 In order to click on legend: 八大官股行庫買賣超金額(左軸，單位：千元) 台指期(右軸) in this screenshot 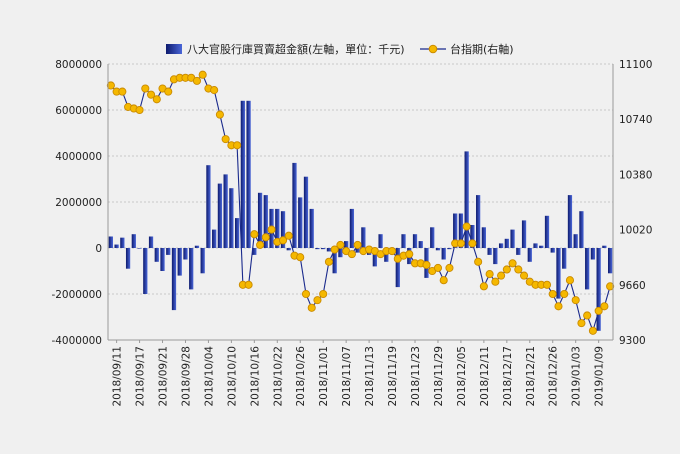, I will do `click(340, 49)`.